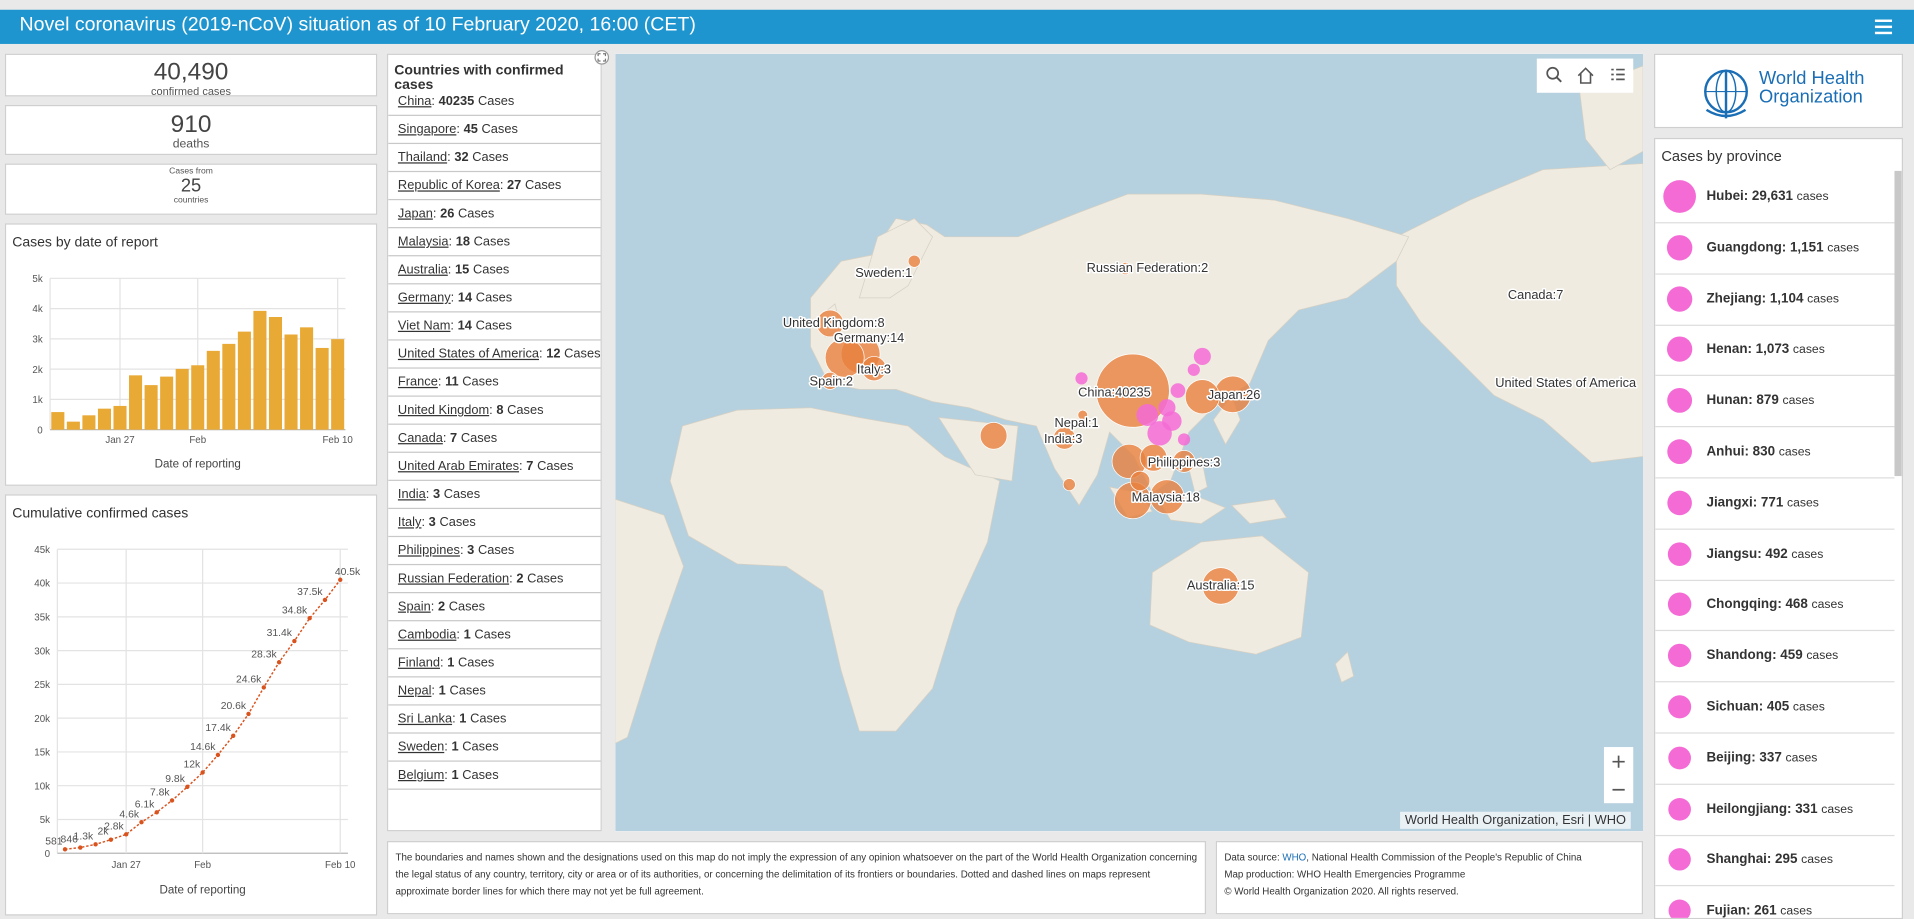  What do you see at coordinates (443, 410) in the screenshot?
I see `country-link: United Kingdom` at bounding box center [443, 410].